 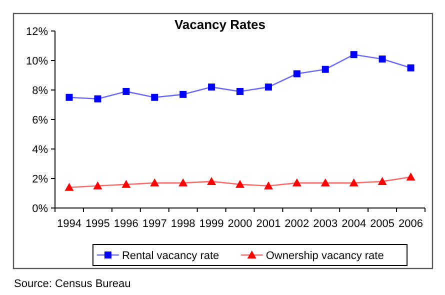 I want to click on x-tick-label: 2000, so click(x=240, y=224).